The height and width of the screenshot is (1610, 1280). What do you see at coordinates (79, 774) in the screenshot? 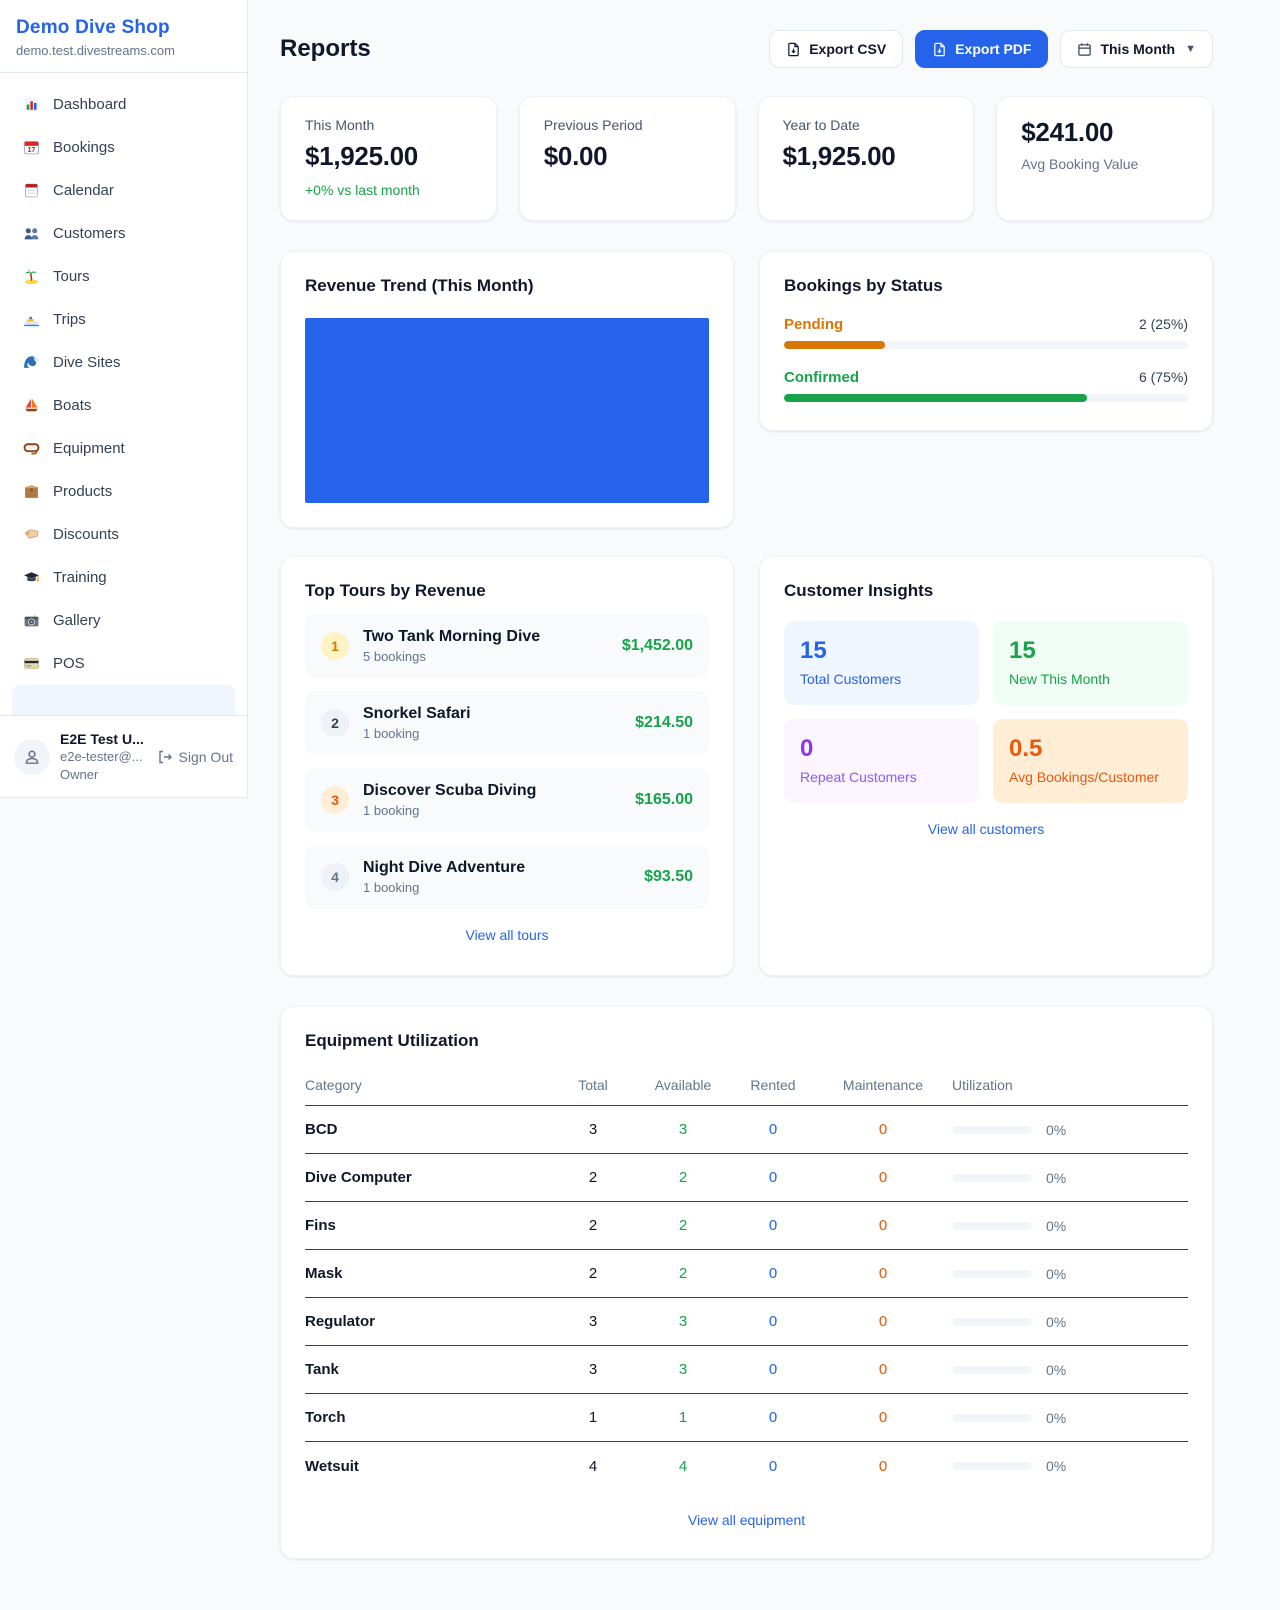
I see `user-role: Owner` at bounding box center [79, 774].